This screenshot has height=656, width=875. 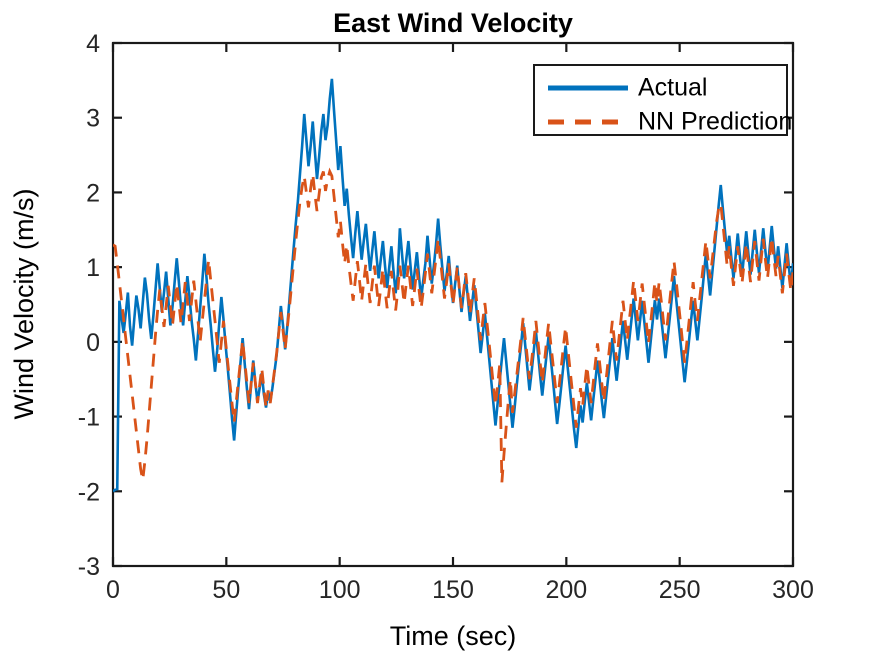 What do you see at coordinates (93, 119) in the screenshot?
I see `y-tick-label: 3` at bounding box center [93, 119].